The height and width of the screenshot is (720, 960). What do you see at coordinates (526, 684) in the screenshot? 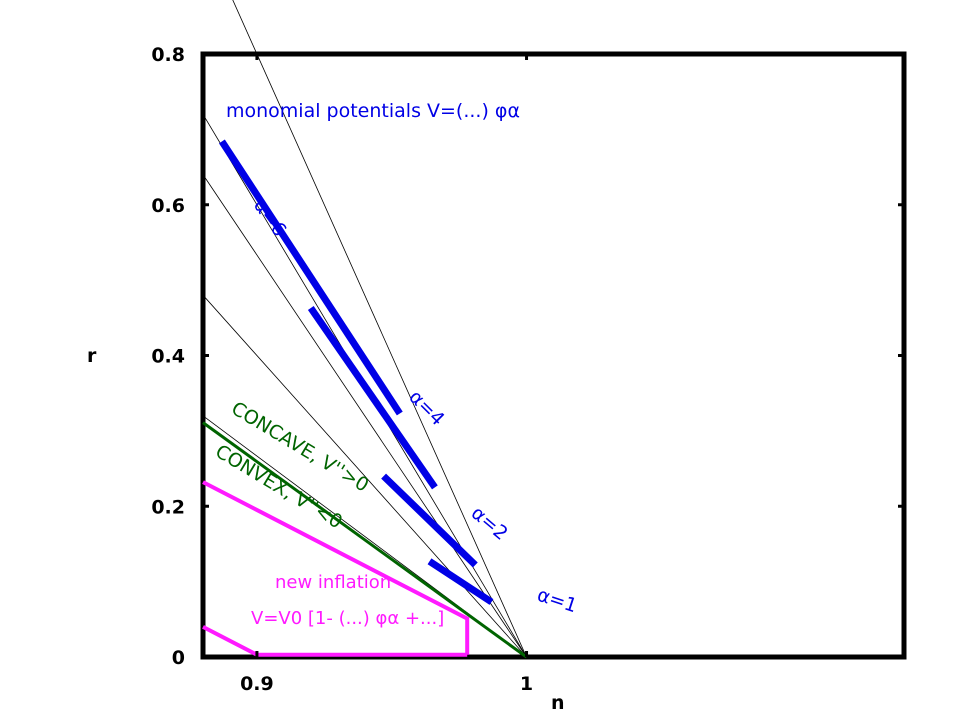
I see `x-tick-label-1: 1` at bounding box center [526, 684].